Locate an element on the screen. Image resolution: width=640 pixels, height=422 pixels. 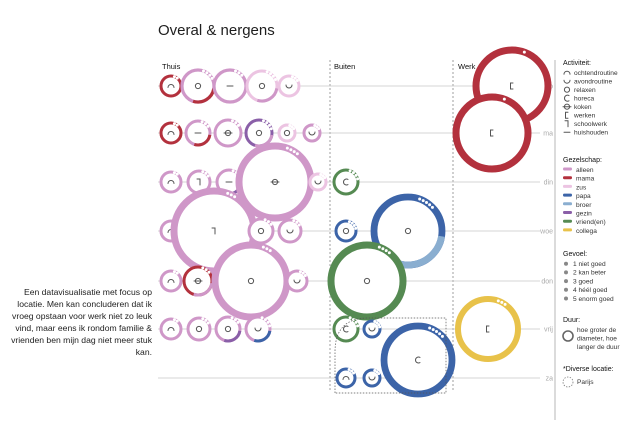
legend-activity-item is located at coordinates (567, 115).